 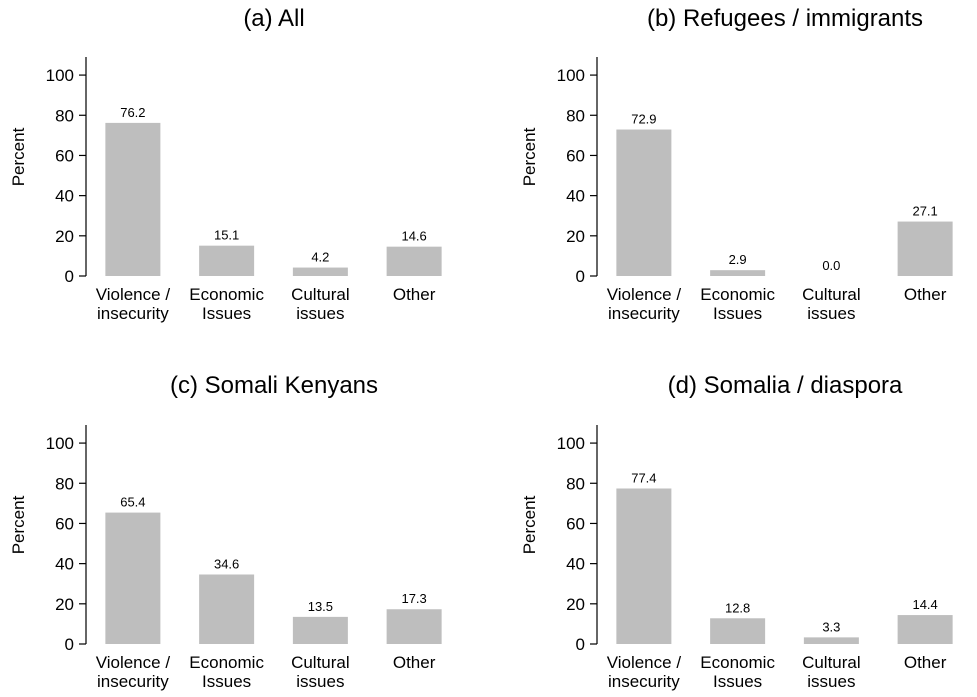 I want to click on data-label: 14.4, so click(x=924, y=604).